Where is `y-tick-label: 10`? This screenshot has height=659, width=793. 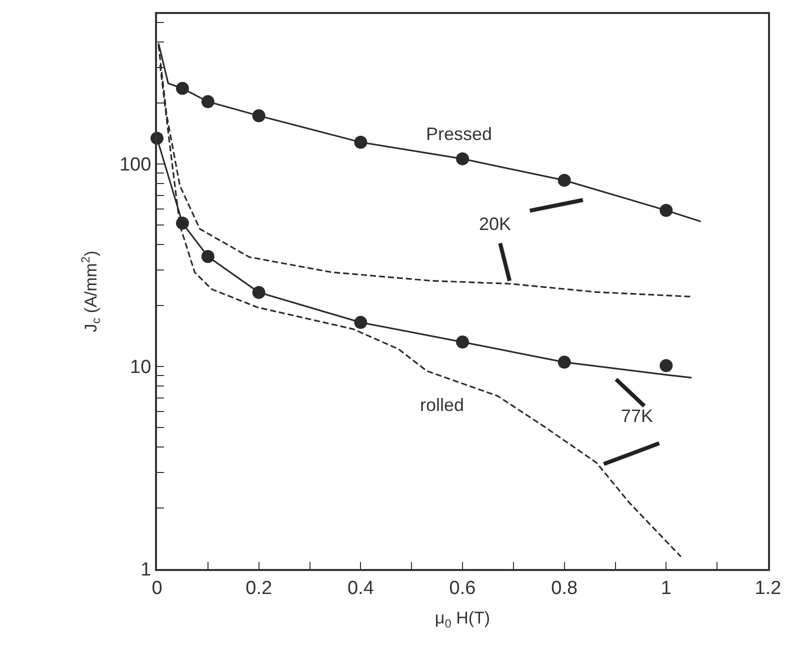
y-tick-label: 10 is located at coordinates (141, 367).